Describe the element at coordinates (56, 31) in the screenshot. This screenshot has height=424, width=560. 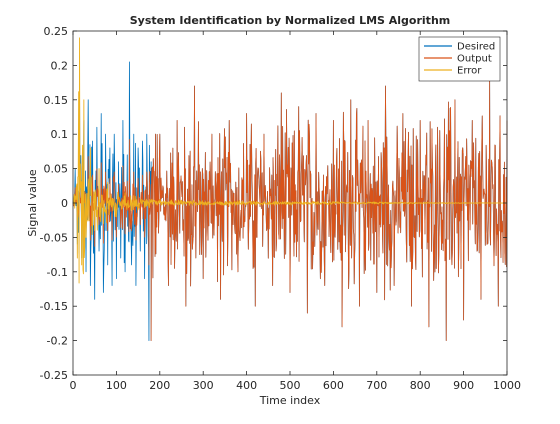
I see `y-tick-label: 0.25` at that location.